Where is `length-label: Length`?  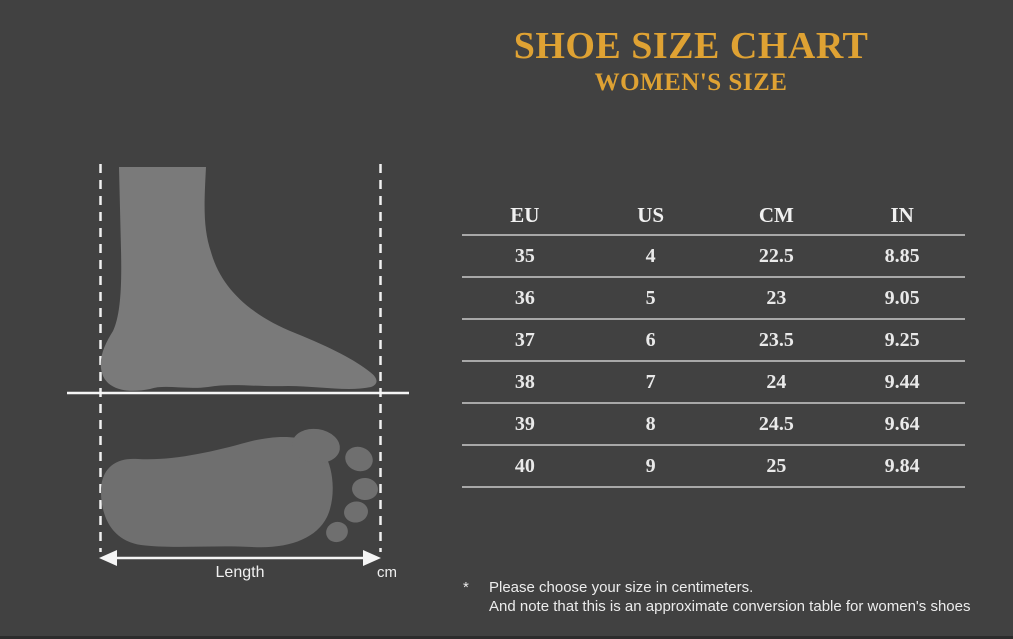
length-label: Length is located at coordinates (240, 572).